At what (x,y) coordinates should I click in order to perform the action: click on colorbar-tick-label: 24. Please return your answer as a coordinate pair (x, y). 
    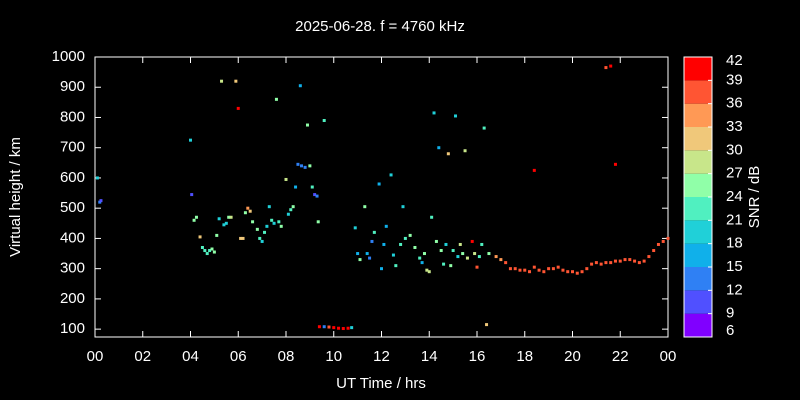
    Looking at the image, I should click on (734, 196).